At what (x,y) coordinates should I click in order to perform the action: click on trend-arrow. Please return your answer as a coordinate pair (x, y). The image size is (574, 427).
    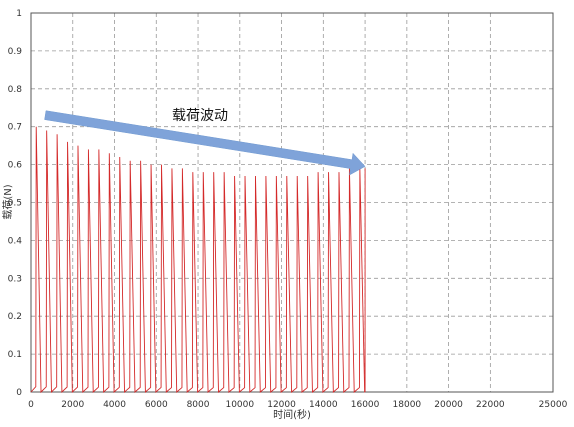
    Looking at the image, I should click on (205, 143).